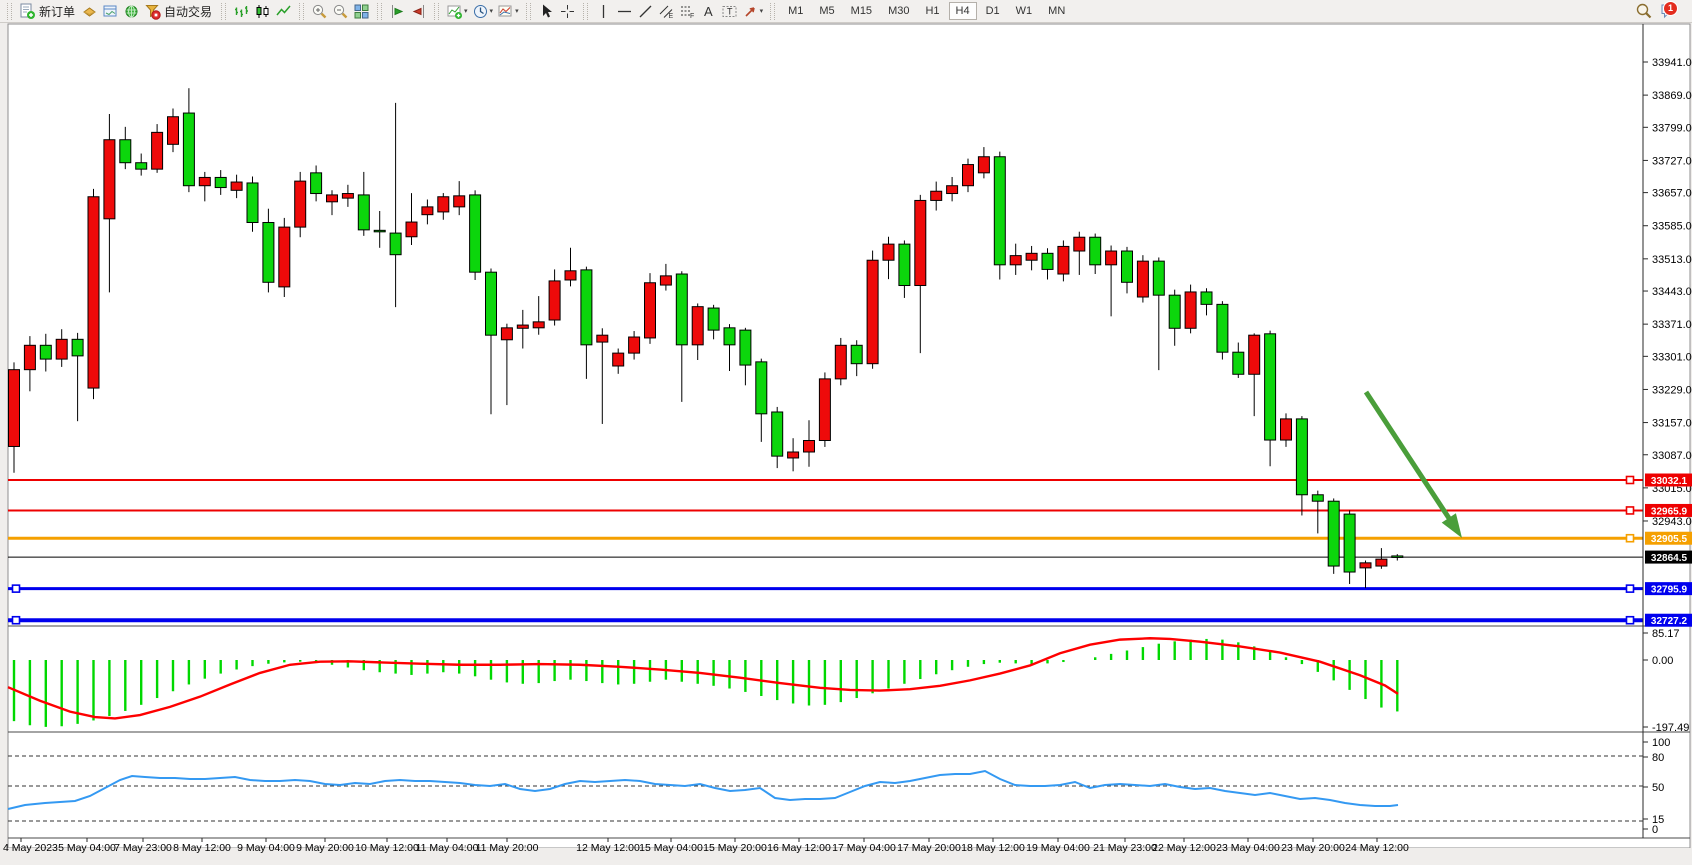 This screenshot has height=865, width=1692. What do you see at coordinates (546, 11) in the screenshot?
I see `cursor-icon` at bounding box center [546, 11].